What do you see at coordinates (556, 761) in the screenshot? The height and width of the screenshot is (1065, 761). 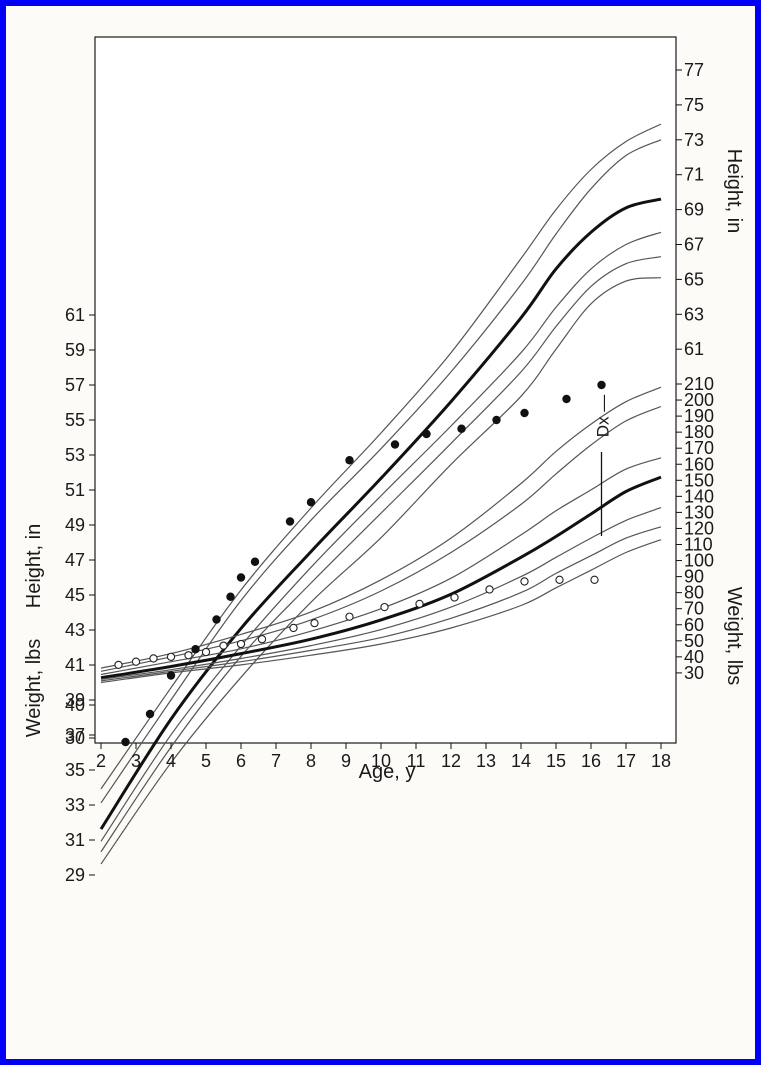 I see `x-tick-label: 15` at bounding box center [556, 761].